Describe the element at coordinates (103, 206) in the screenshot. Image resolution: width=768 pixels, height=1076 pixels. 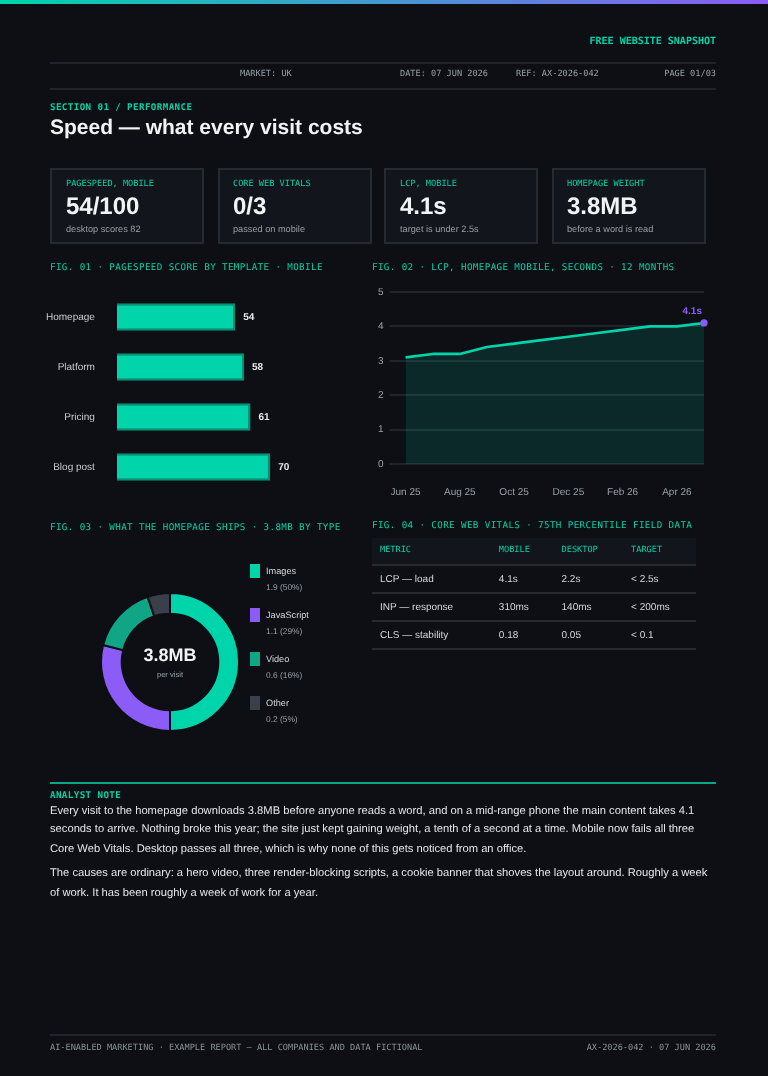
I see `text: 54/100` at that location.